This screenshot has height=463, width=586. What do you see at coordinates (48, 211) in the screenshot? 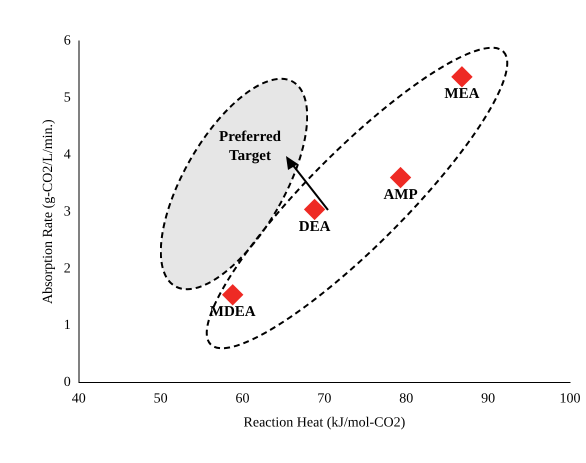
I see `y-axis-title: Absorption Rate (g-CO2/L/min.)` at bounding box center [48, 211].